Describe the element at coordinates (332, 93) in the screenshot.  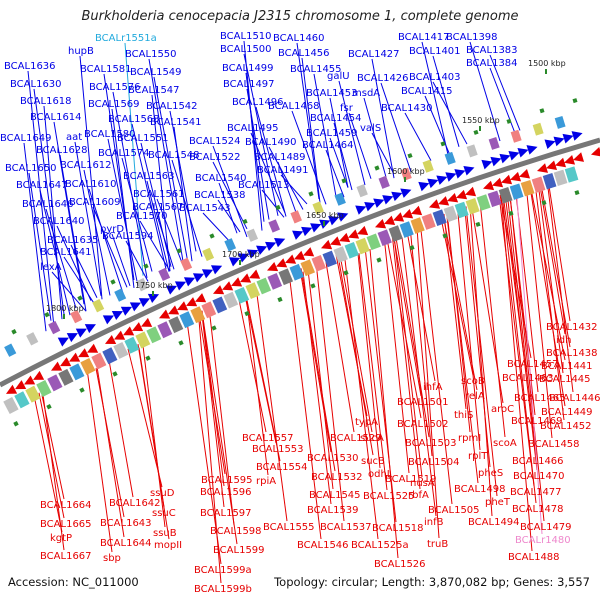
I see `gene-label-bcal1453: BCAL1453` at that location.